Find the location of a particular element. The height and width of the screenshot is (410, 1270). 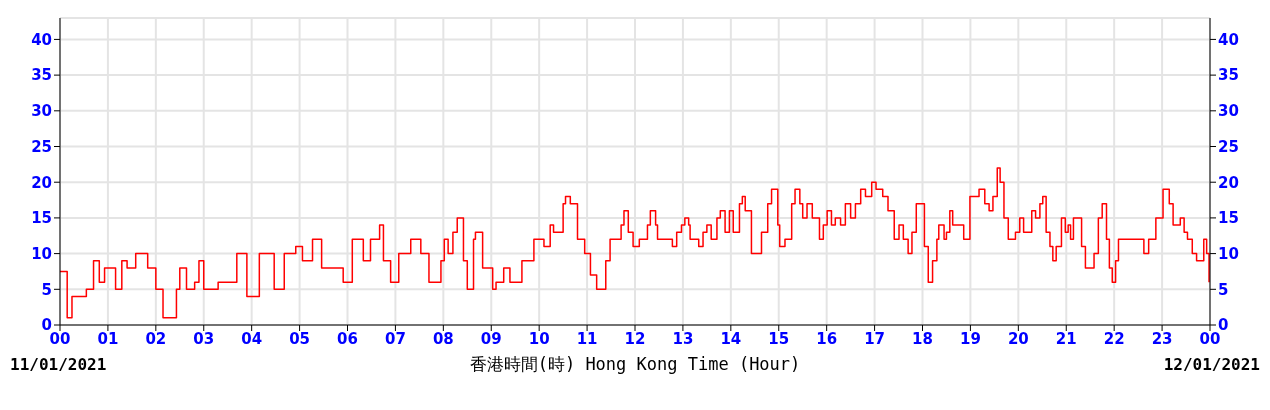

x-tick-label: 15 is located at coordinates (779, 338).